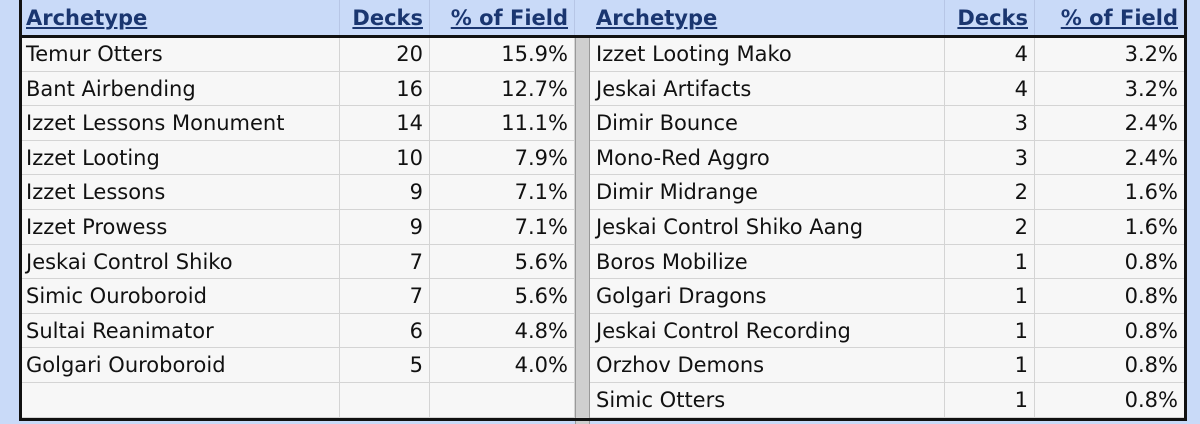  What do you see at coordinates (180, 365) in the screenshot?
I see `text-cell: Golgari Ouroboroid` at bounding box center [180, 365].